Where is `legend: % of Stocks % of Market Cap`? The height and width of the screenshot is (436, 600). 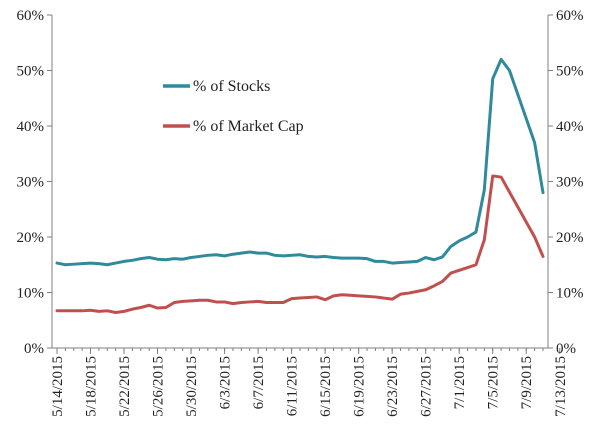
legend: % of Stocks % of Market Cap is located at coordinates (233, 106).